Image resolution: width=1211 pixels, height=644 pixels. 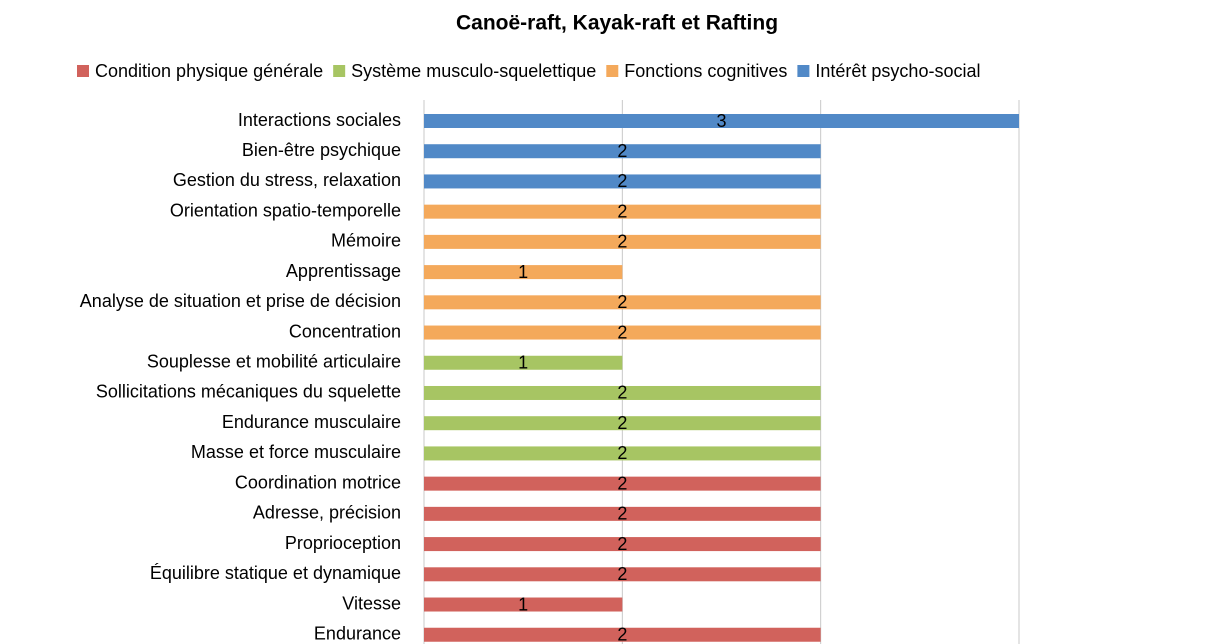 What do you see at coordinates (318, 482) in the screenshot?
I see `y-tick-label: Coordination motrice` at bounding box center [318, 482].